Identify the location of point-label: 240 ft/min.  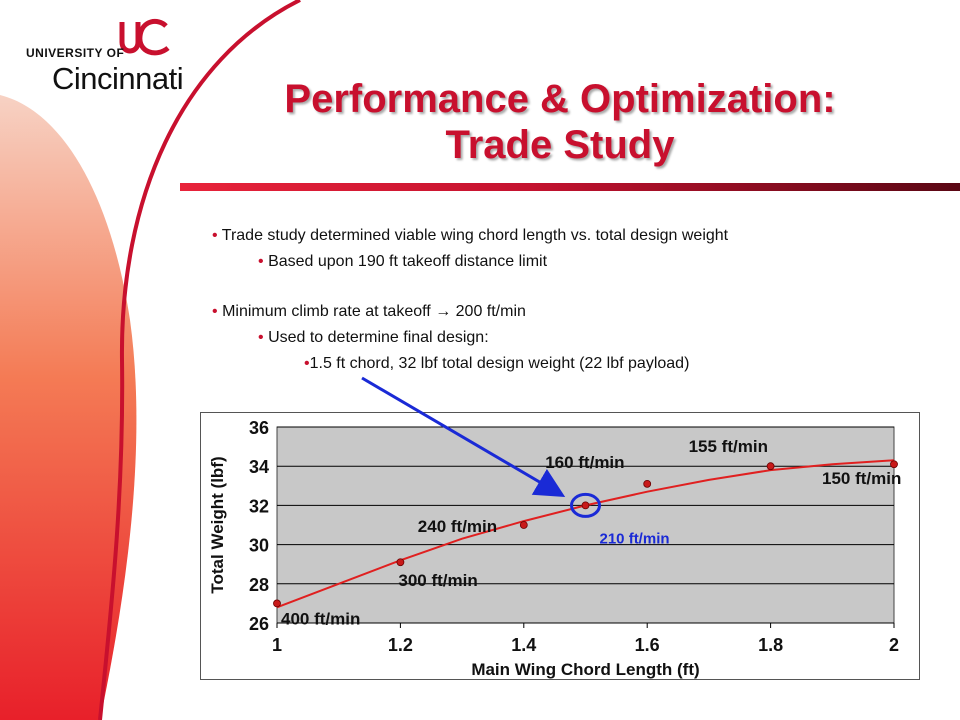
(457, 526).